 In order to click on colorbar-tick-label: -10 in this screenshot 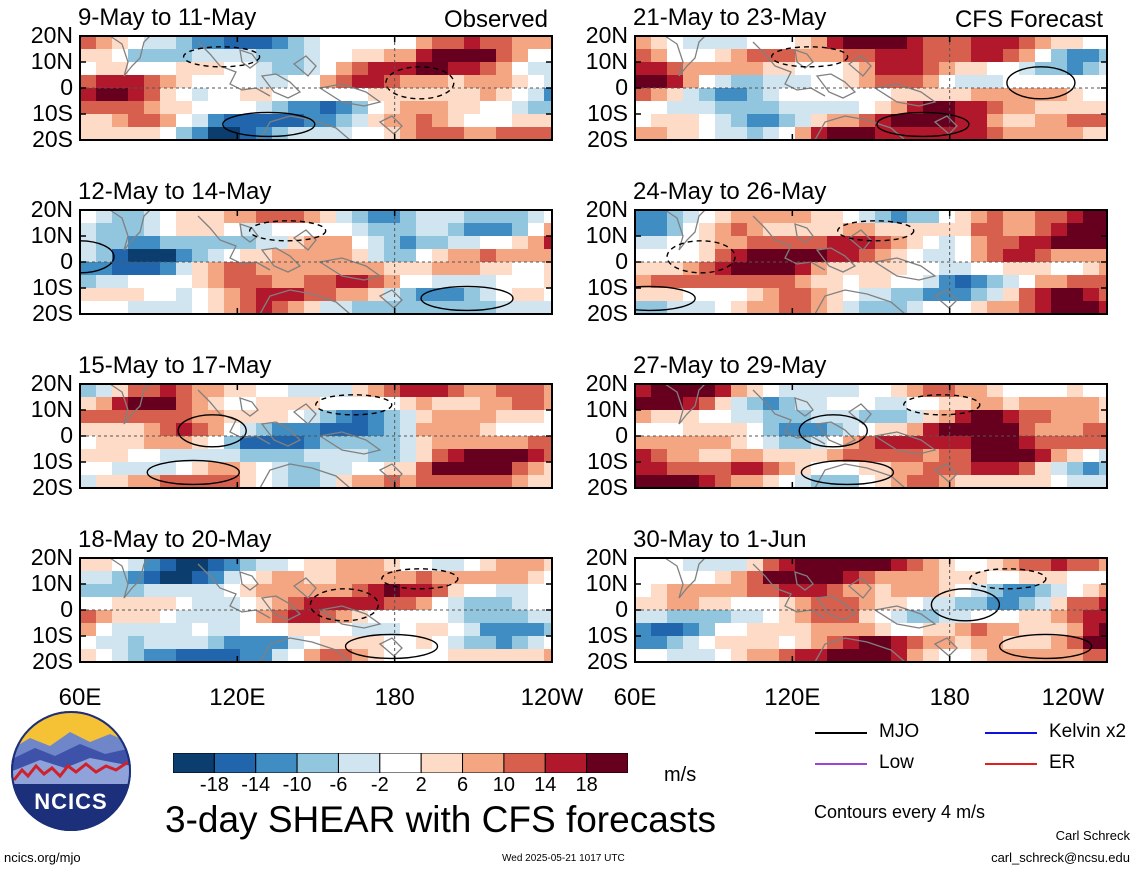, I will do `click(297, 785)`.